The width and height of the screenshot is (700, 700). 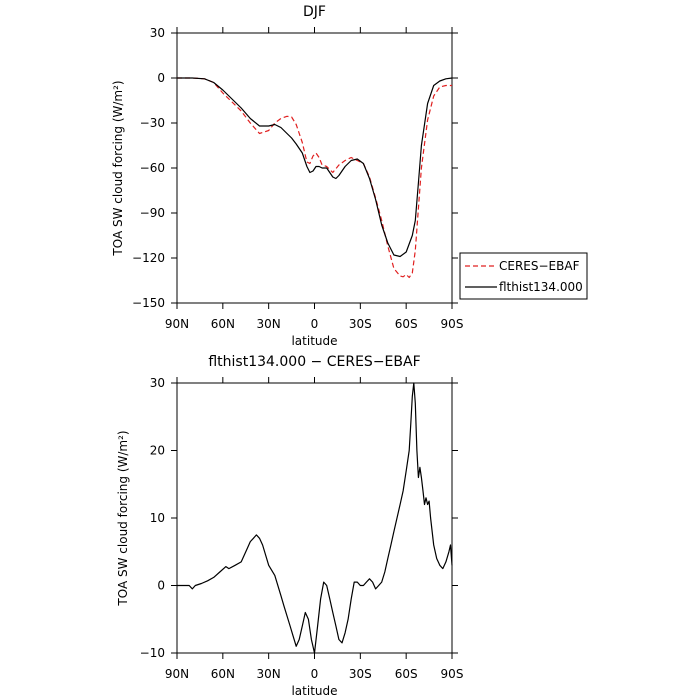 What do you see at coordinates (148, 303) in the screenshot?
I see `top-y-tick-label: −150` at bounding box center [148, 303].